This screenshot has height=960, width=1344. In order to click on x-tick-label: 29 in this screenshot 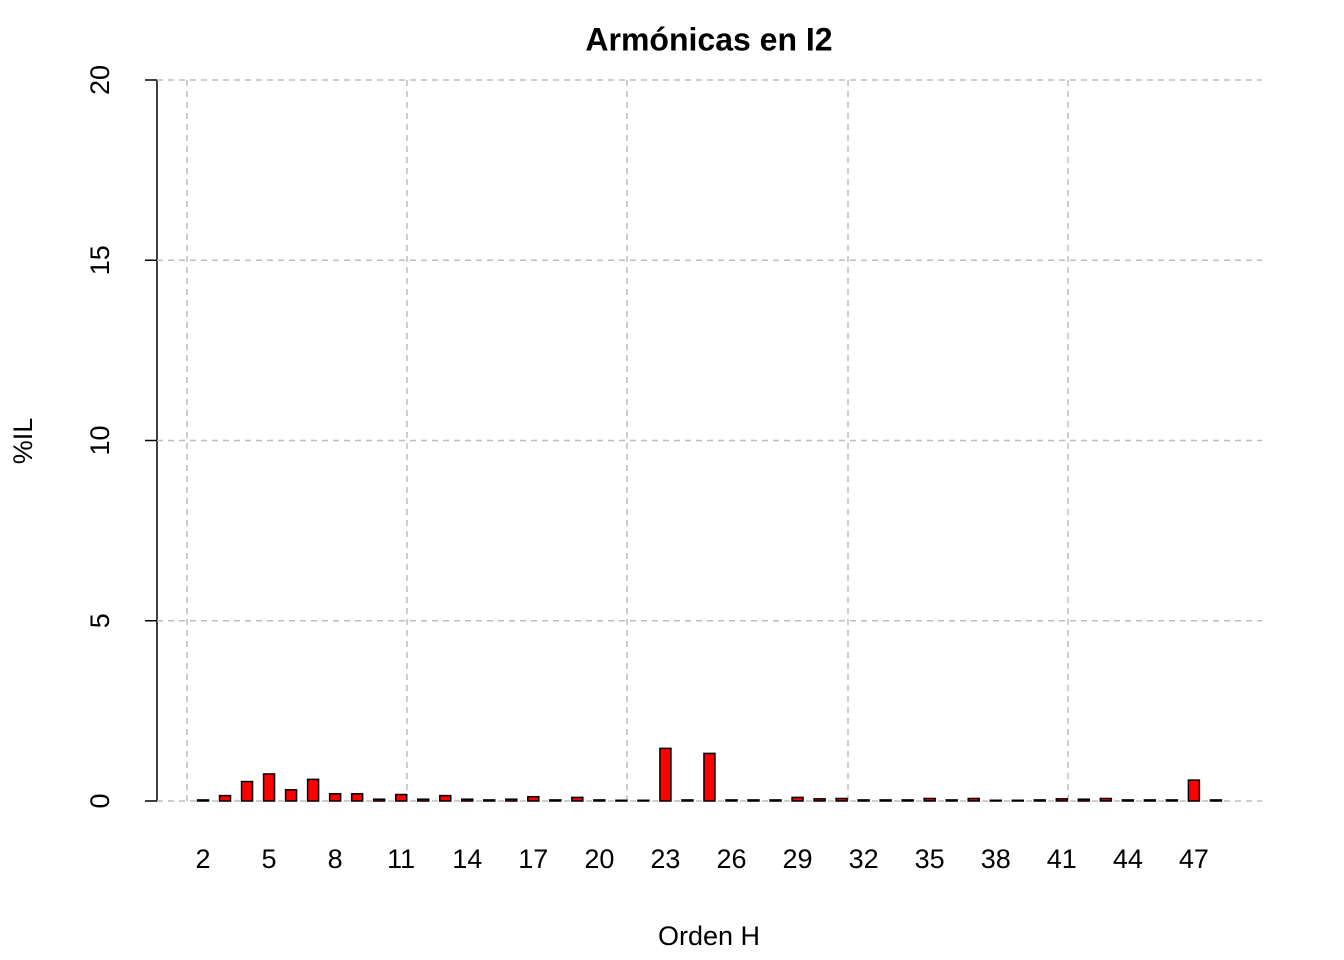, I will do `click(798, 859)`.